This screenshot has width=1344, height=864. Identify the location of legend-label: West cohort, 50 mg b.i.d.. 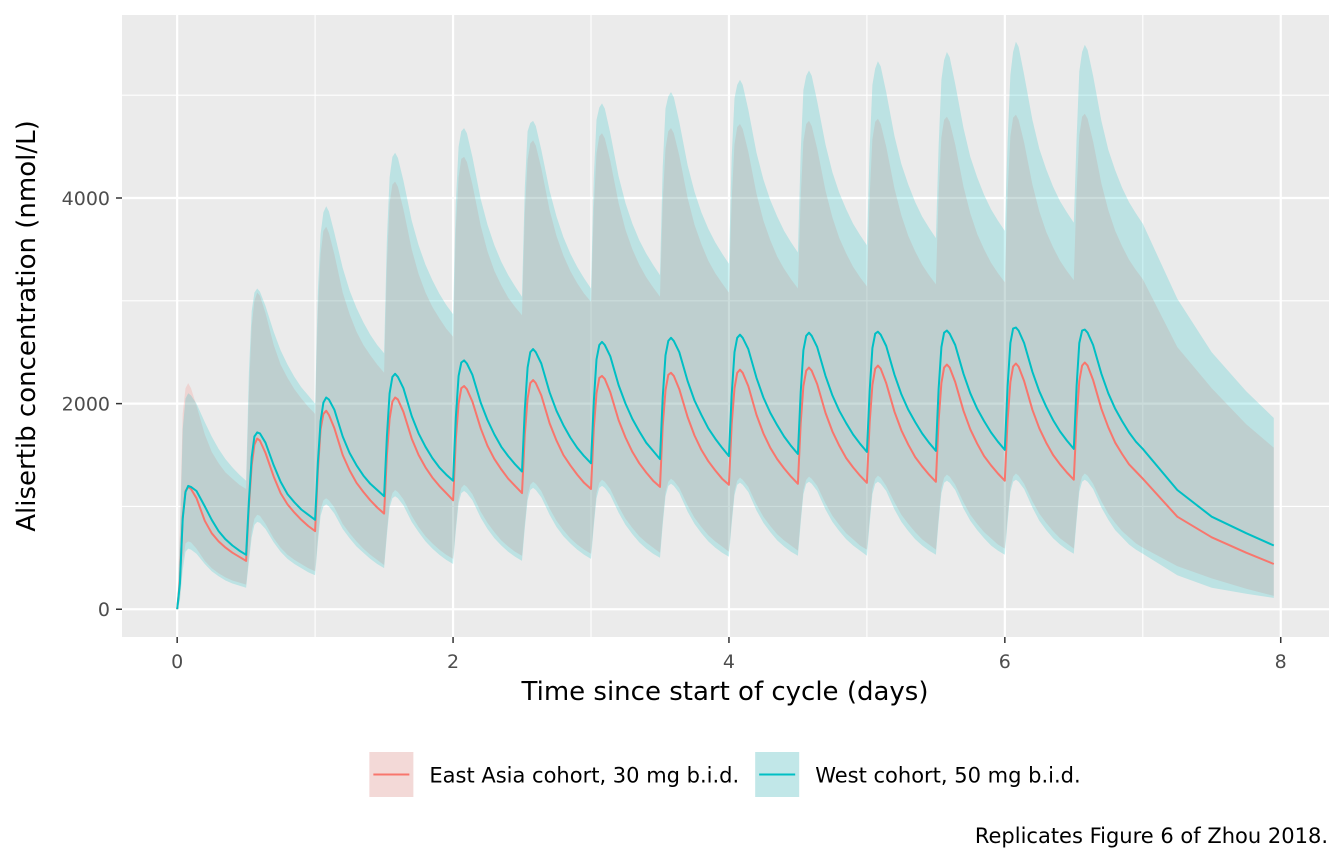
(947, 776).